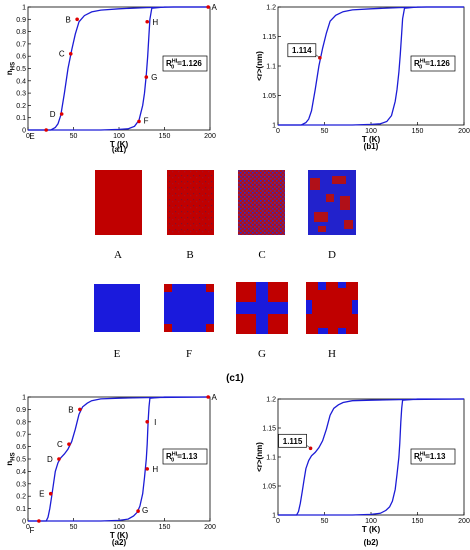 Image resolution: width=470 pixels, height=550 pixels. Describe the element at coordinates (371, 542) in the screenshot. I see `panel-caption: (b2)` at that location.